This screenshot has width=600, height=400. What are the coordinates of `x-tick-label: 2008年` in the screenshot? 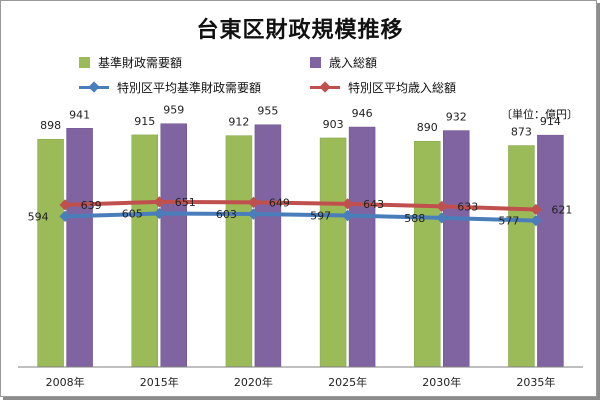 It's located at (65, 382).